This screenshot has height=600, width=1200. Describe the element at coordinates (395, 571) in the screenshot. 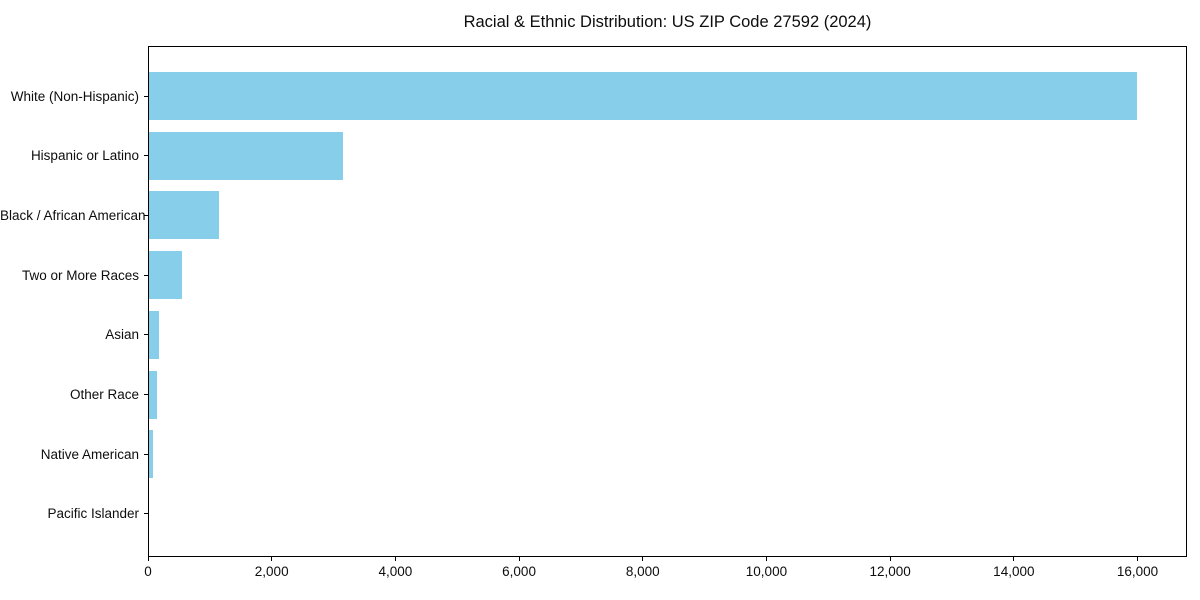

I see `x-tick-label-2: 4,000` at that location.